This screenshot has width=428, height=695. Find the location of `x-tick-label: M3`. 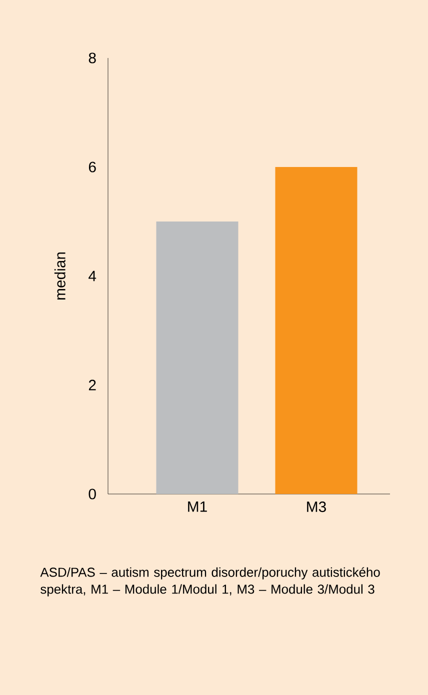

x-tick-label: M3 is located at coordinates (316, 507).